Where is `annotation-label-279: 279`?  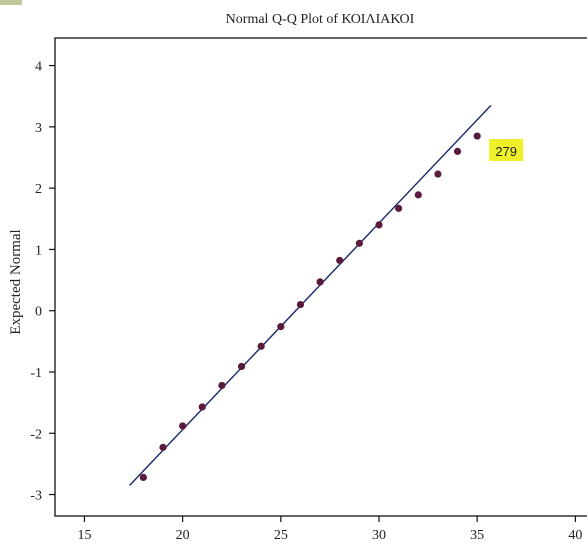 annotation-label-279: 279 is located at coordinates (506, 151).